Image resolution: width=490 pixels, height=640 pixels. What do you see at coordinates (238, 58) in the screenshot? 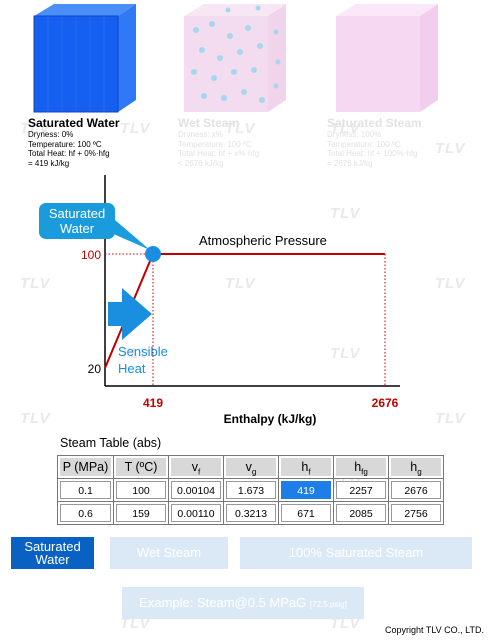
I see `wet-steam-cube` at bounding box center [238, 58].